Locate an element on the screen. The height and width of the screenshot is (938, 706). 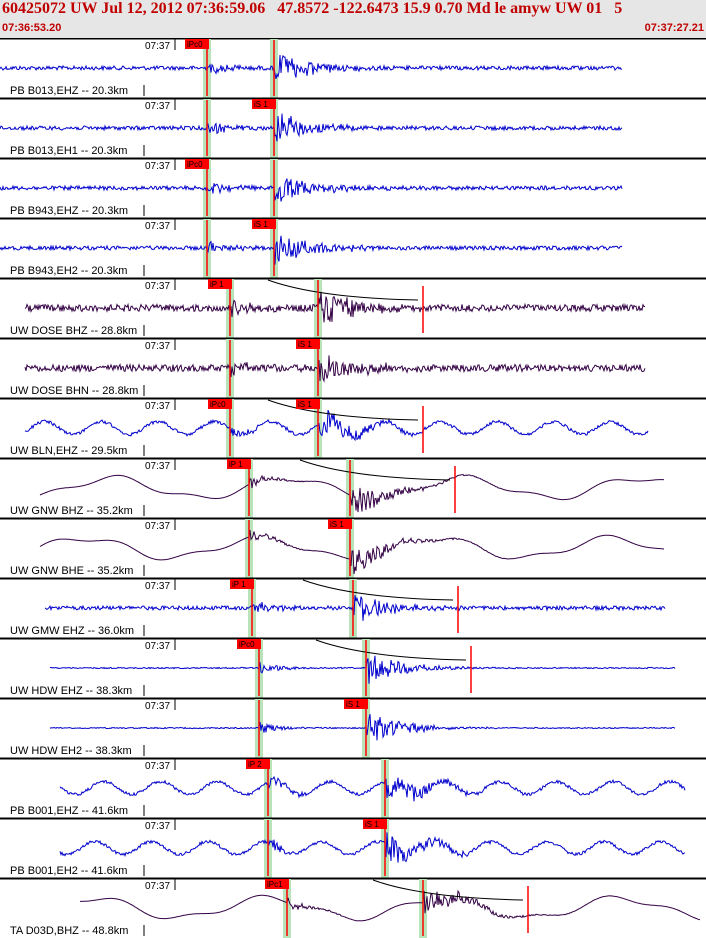
station-label: PB B943,EHZ -- 20.3km is located at coordinates (69, 211).